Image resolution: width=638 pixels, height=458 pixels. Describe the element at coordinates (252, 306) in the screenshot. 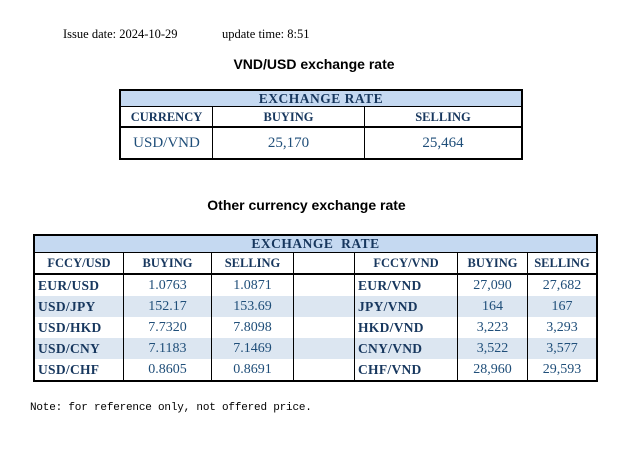

I see `selling-rate-cell: 153.69` at that location.